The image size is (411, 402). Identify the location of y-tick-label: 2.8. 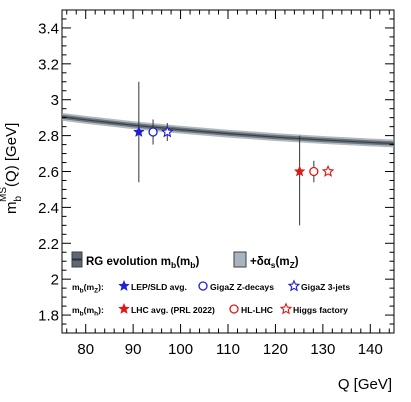
(48, 136).